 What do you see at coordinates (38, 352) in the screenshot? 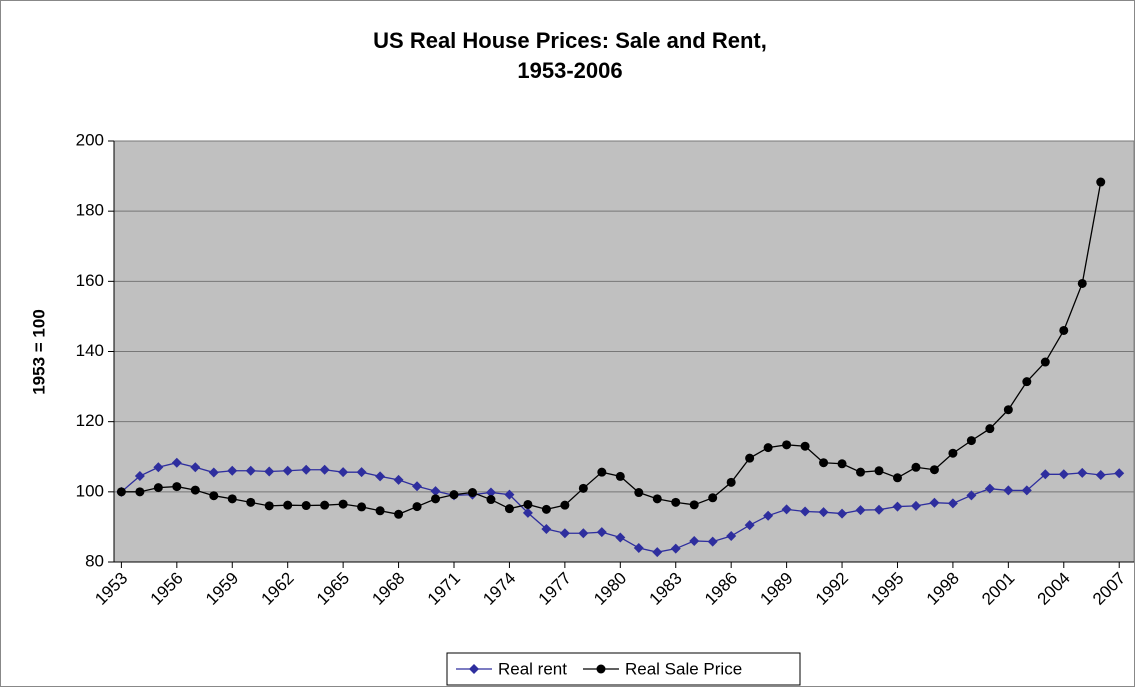
I see `y-axis-label: 1953 = 100` at bounding box center [38, 352].